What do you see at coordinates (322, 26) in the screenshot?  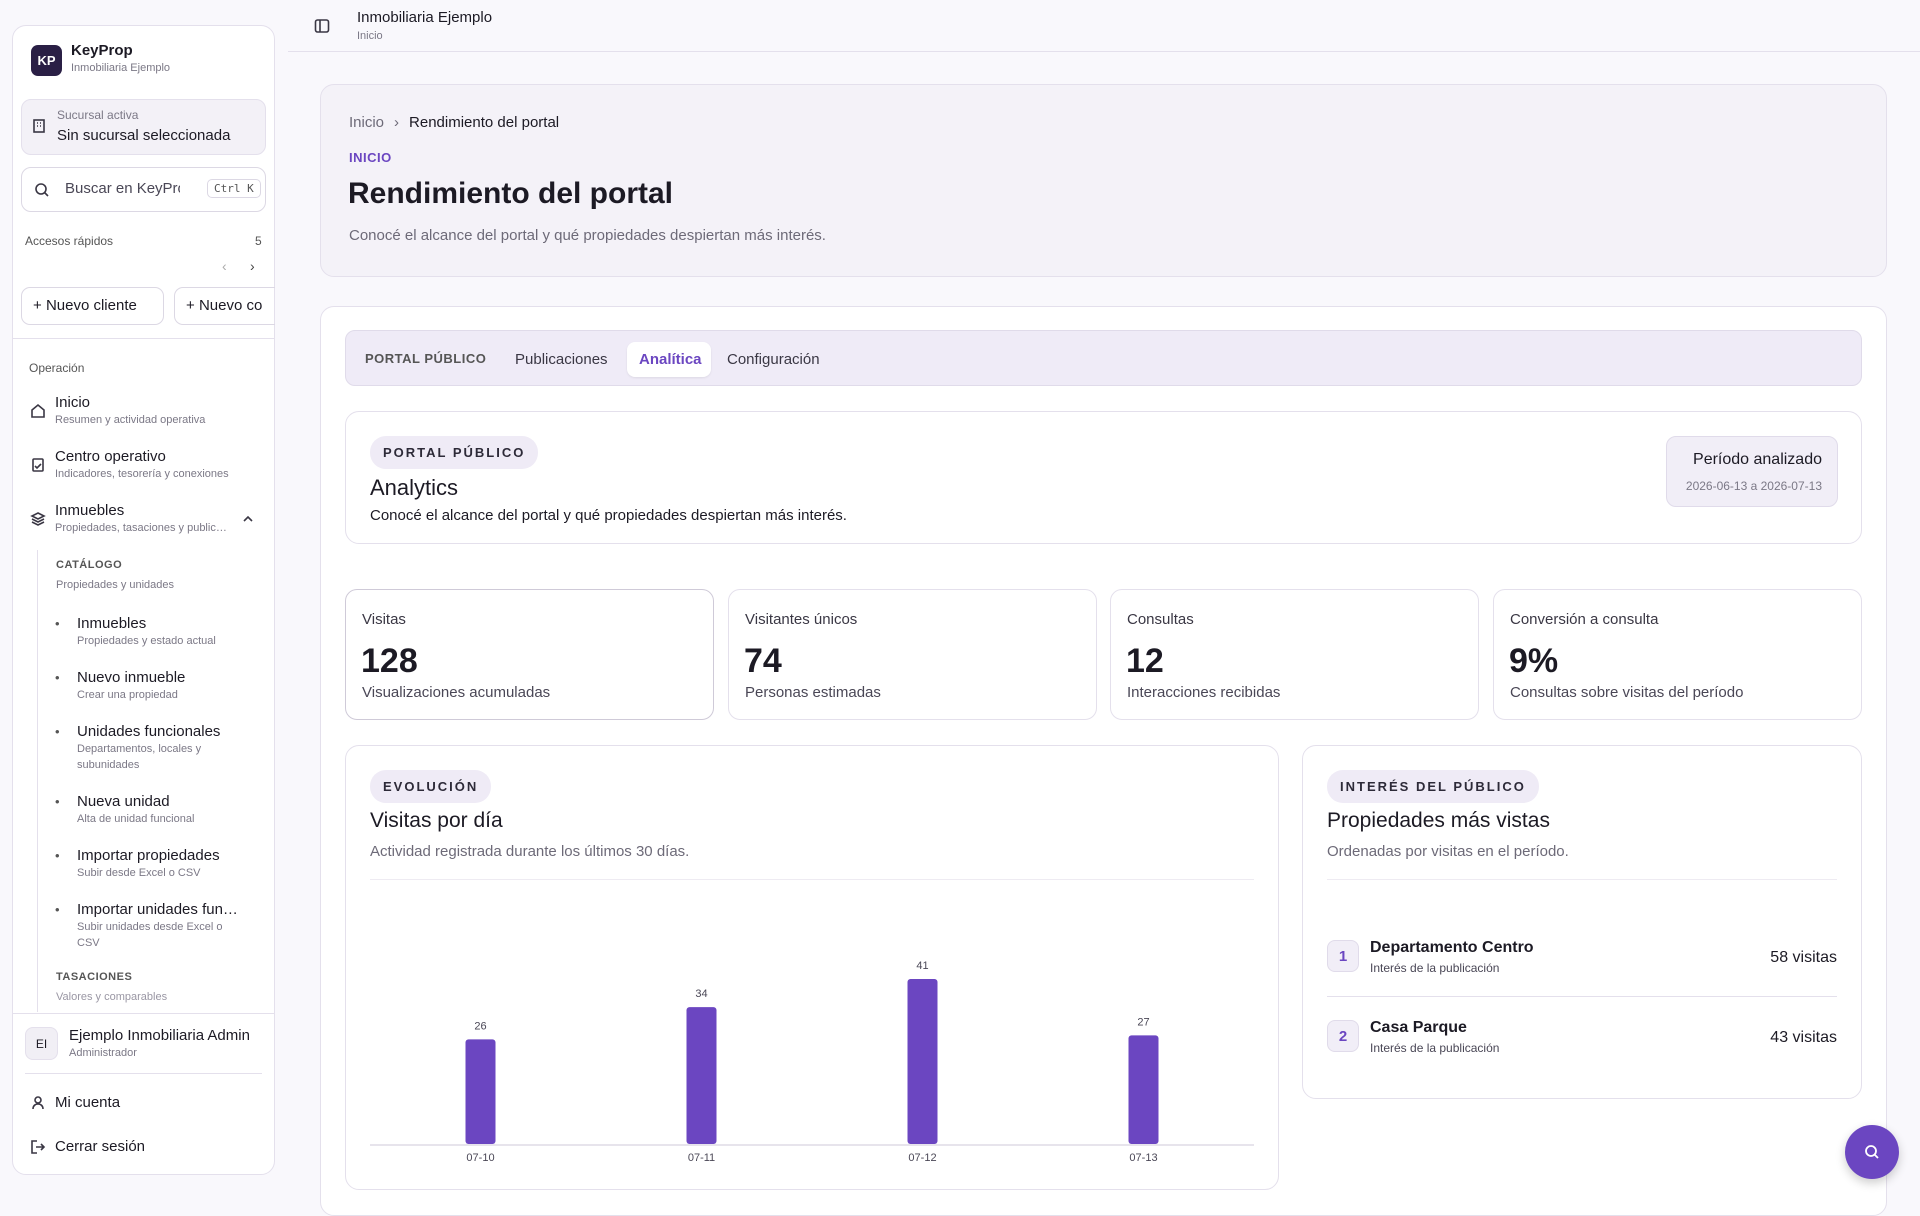 I see `sidebar-toggle` at bounding box center [322, 26].